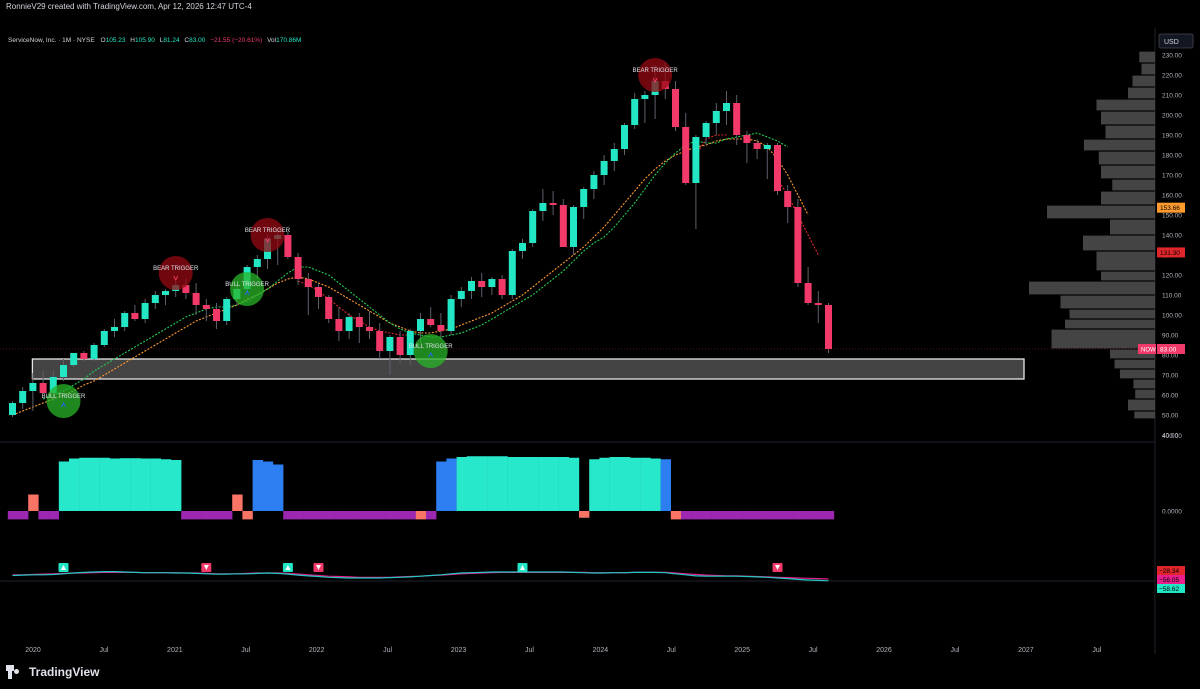 This screenshot has width=1200, height=689. I want to click on bear-trigger: BEAR TRIGGER, so click(268, 235).